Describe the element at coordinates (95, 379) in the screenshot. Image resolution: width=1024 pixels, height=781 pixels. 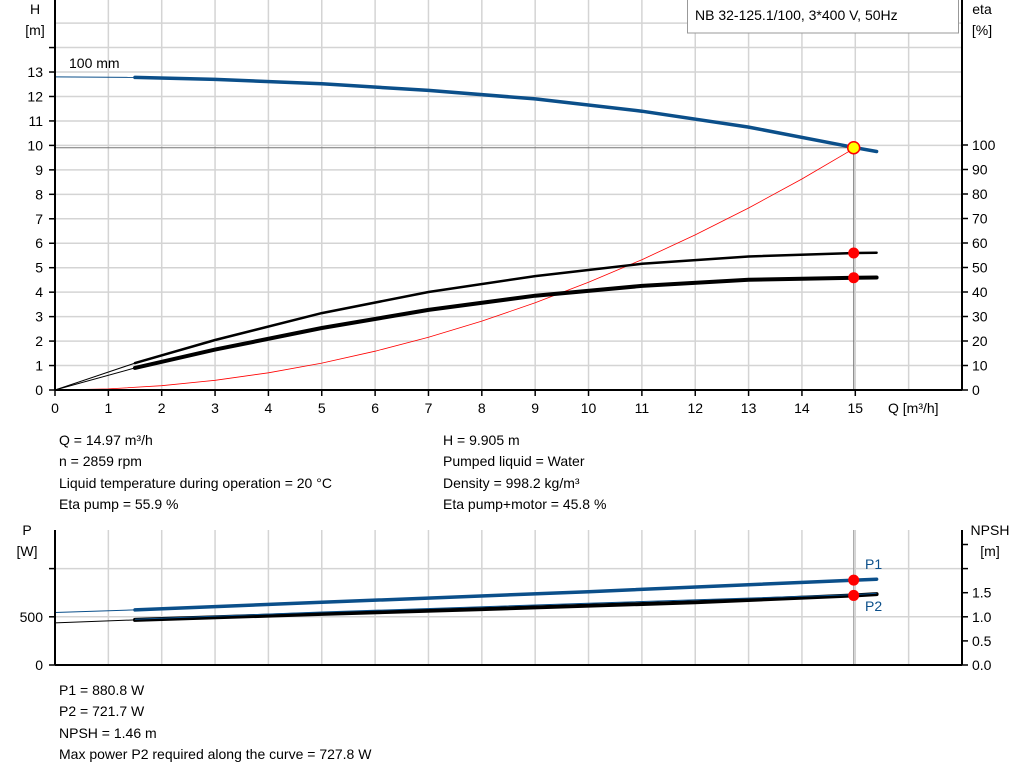
I see `eta-pump-motor-curve-extension` at that location.